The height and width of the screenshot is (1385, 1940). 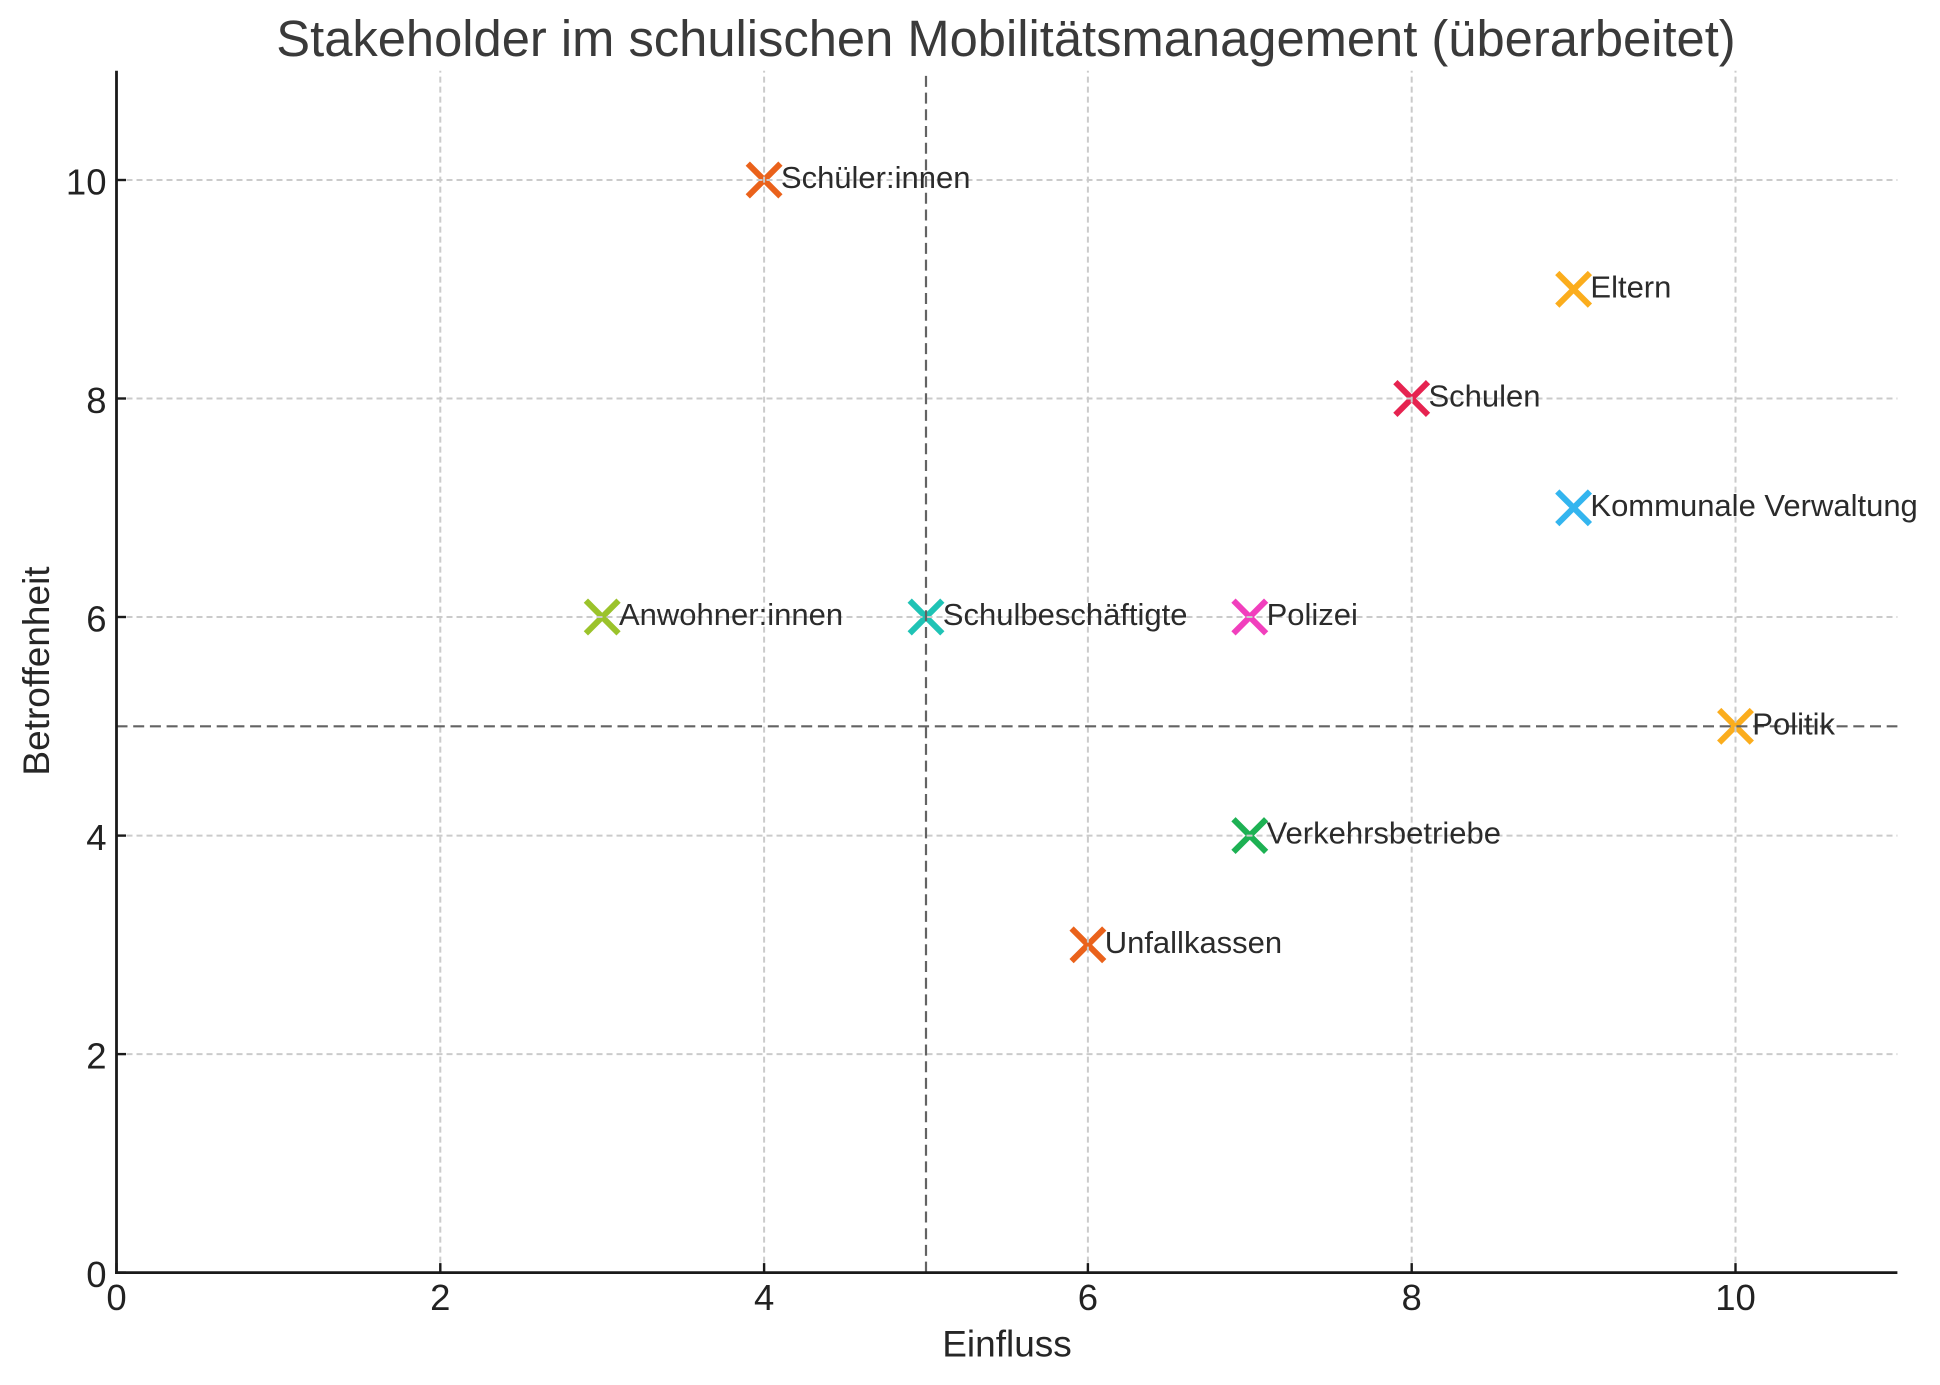 What do you see at coordinates (1630, 286) in the screenshot?
I see `svg-text: Eltern` at bounding box center [1630, 286].